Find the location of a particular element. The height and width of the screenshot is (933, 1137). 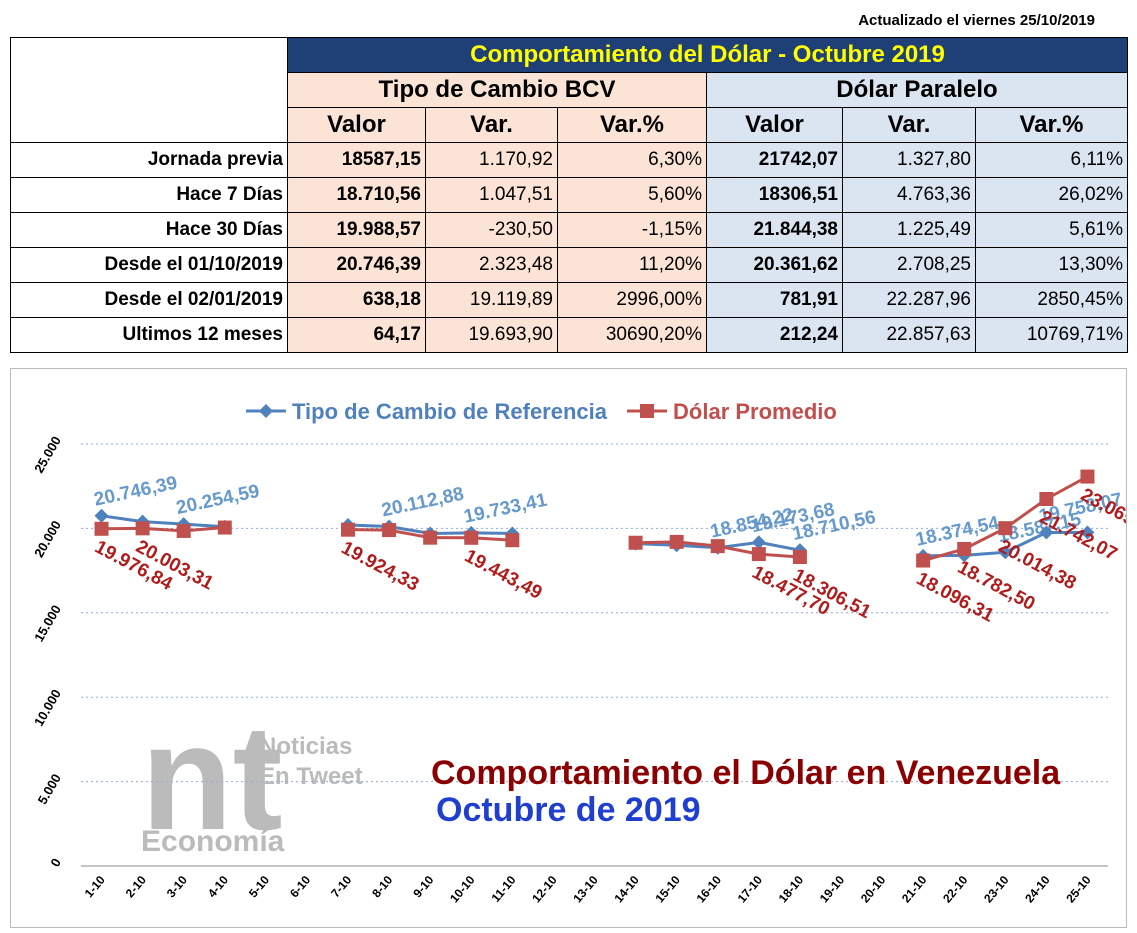

row-label: Hace 7 Días is located at coordinates (149, 195).